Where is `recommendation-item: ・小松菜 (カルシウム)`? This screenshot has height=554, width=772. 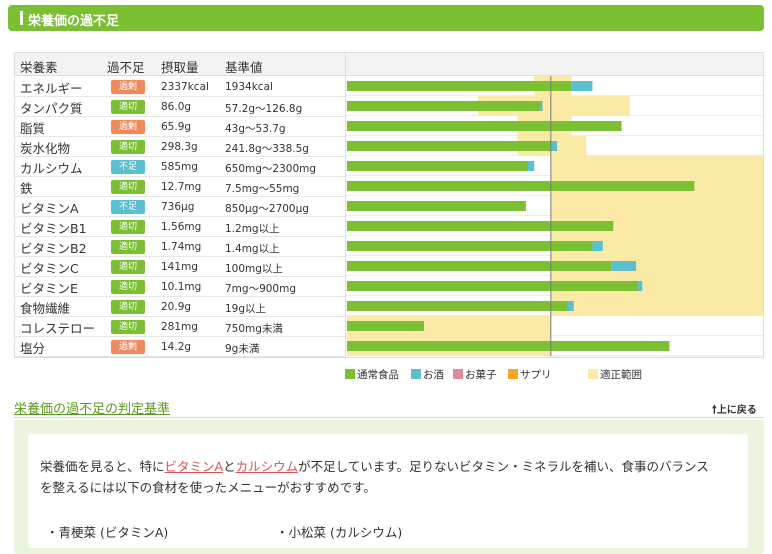
recommendation-item: ・小松菜 (カルシウム) is located at coordinates (339, 532).